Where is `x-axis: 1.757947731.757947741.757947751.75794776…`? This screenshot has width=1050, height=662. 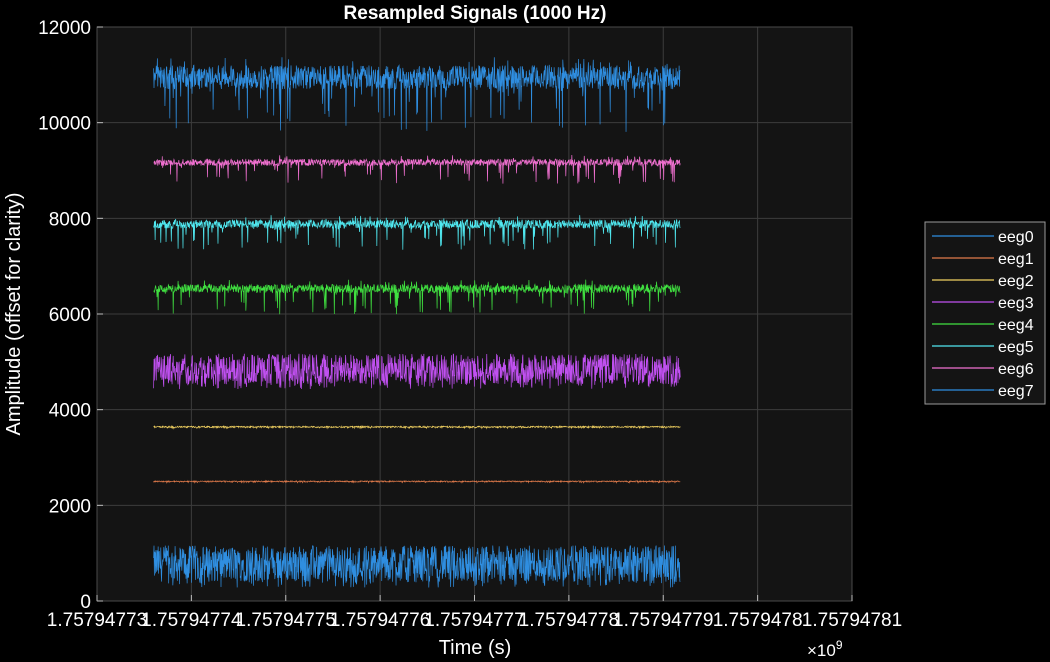
x-axis: 1.757947731.757947741.757947751.75794776… is located at coordinates (474, 613).